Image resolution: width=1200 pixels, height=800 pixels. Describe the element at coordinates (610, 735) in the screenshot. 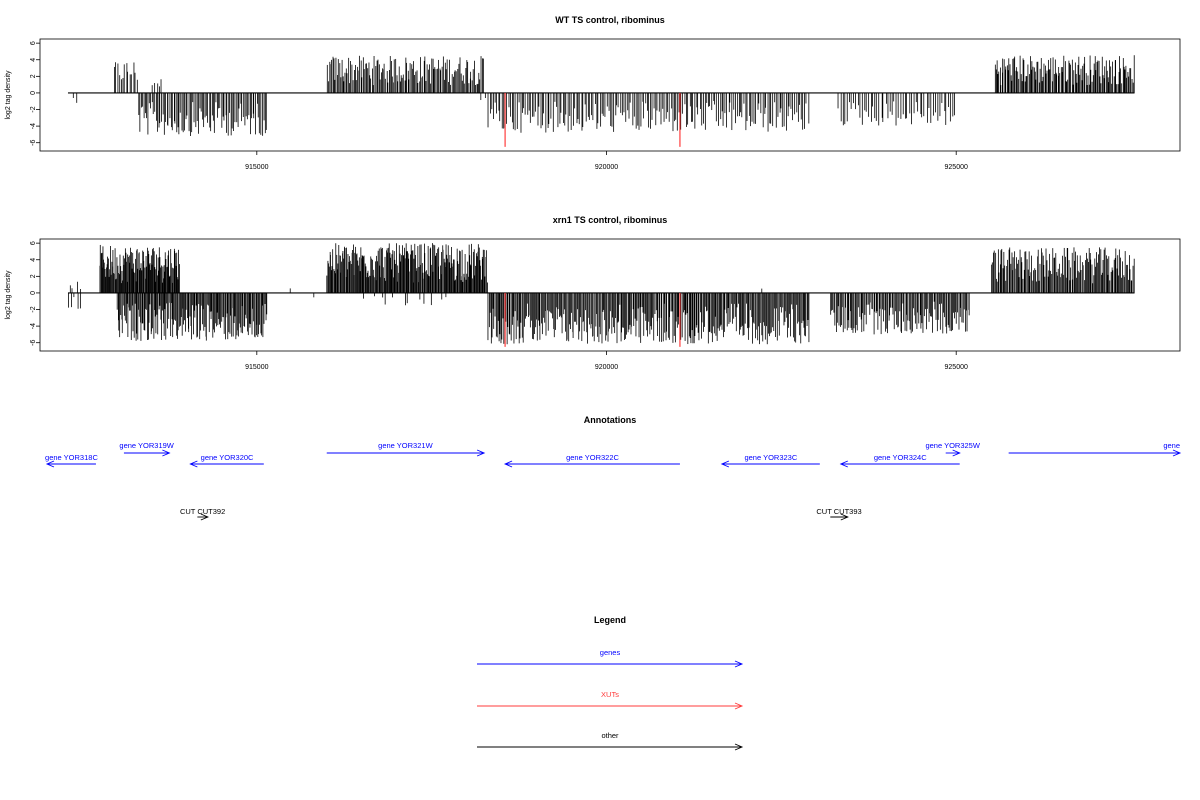

I see `legend-item-label: other` at that location.